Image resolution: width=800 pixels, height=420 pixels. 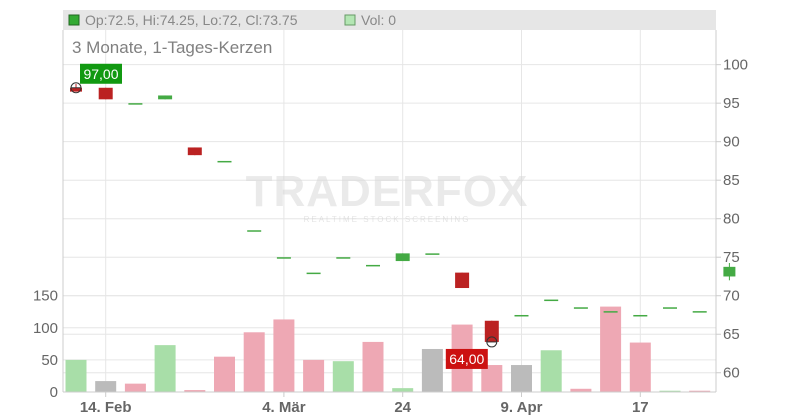 I want to click on date-tick-label: 24, so click(x=402, y=407).